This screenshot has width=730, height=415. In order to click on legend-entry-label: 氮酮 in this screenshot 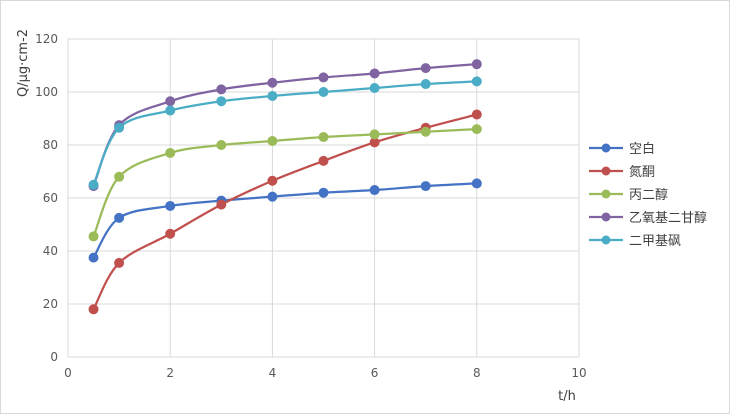, I will do `click(642, 172)`.